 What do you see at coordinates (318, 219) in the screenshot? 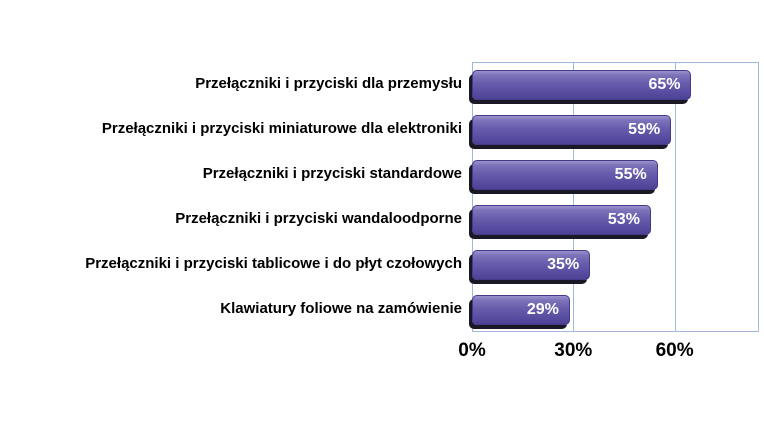
I see `category-label: Przełączniki i przyciski wandaloodporne` at bounding box center [318, 219].